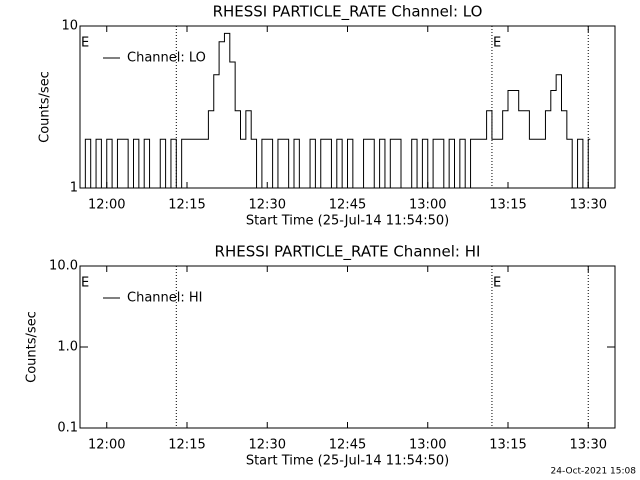  What do you see at coordinates (166, 58) in the screenshot?
I see `legend-label: Channel: LO` at bounding box center [166, 58].